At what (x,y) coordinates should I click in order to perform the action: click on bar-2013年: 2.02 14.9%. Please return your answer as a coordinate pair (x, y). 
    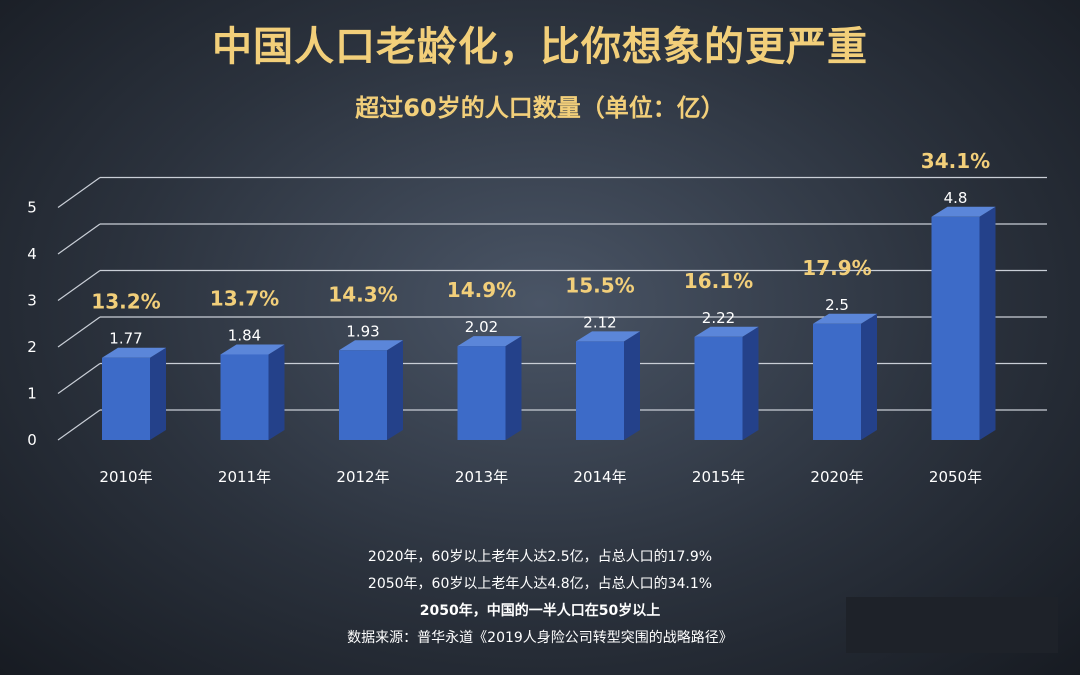
    Looking at the image, I should click on (484, 359).